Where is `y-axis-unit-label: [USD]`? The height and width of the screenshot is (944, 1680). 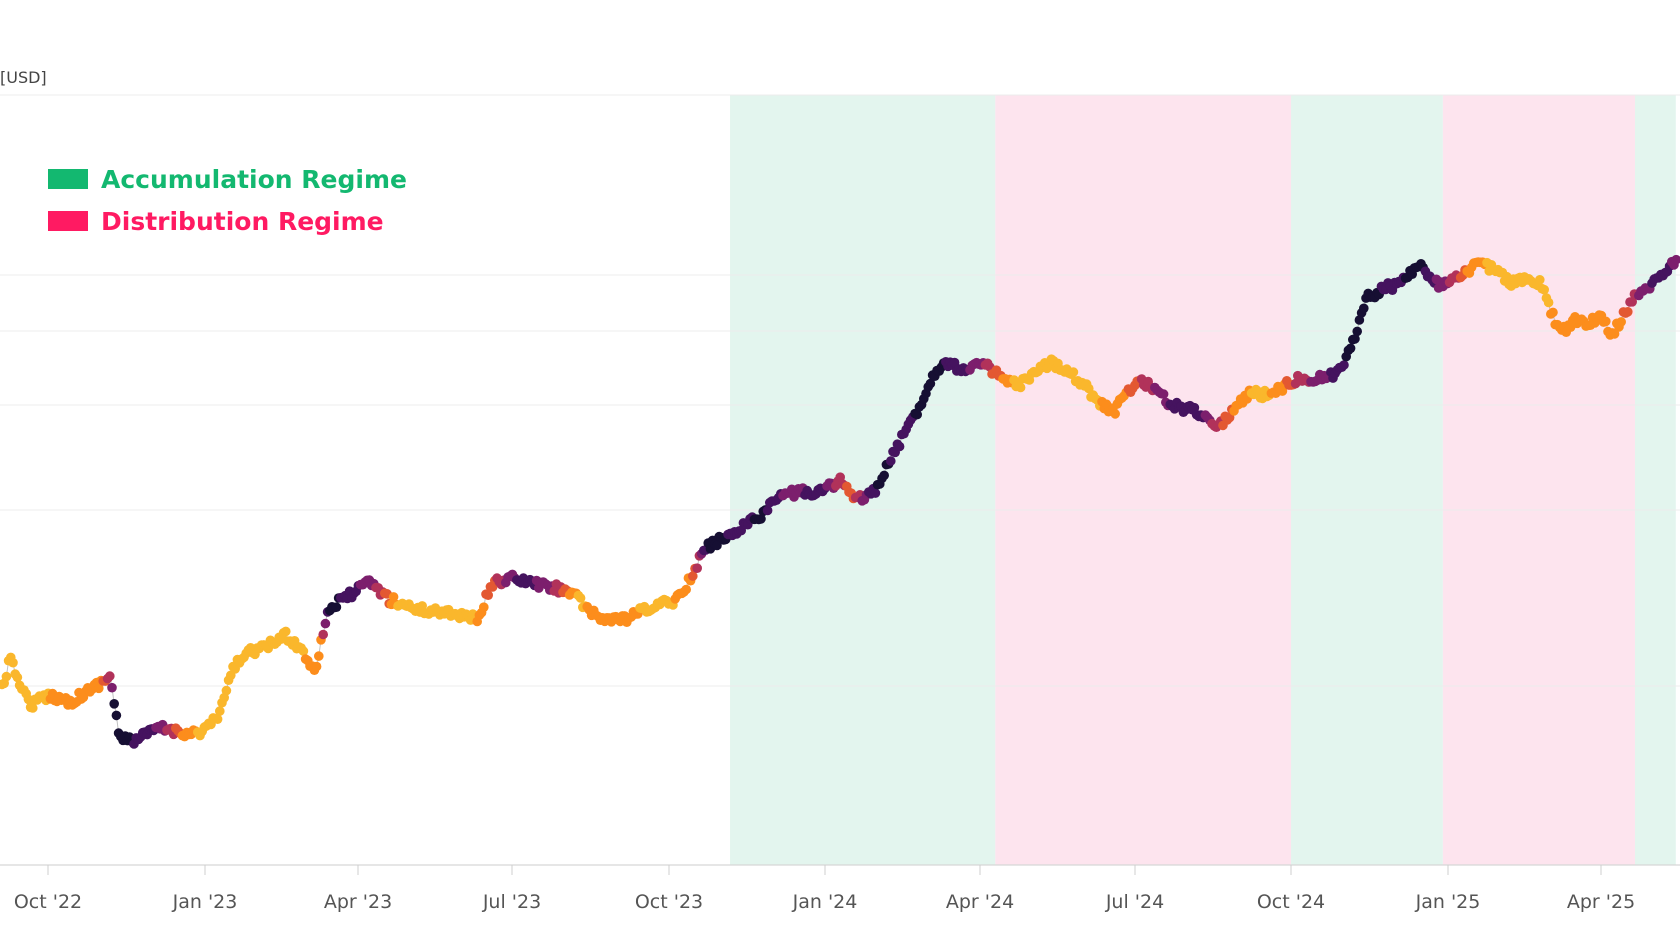 y-axis-unit-label: [USD] is located at coordinates (23, 77).